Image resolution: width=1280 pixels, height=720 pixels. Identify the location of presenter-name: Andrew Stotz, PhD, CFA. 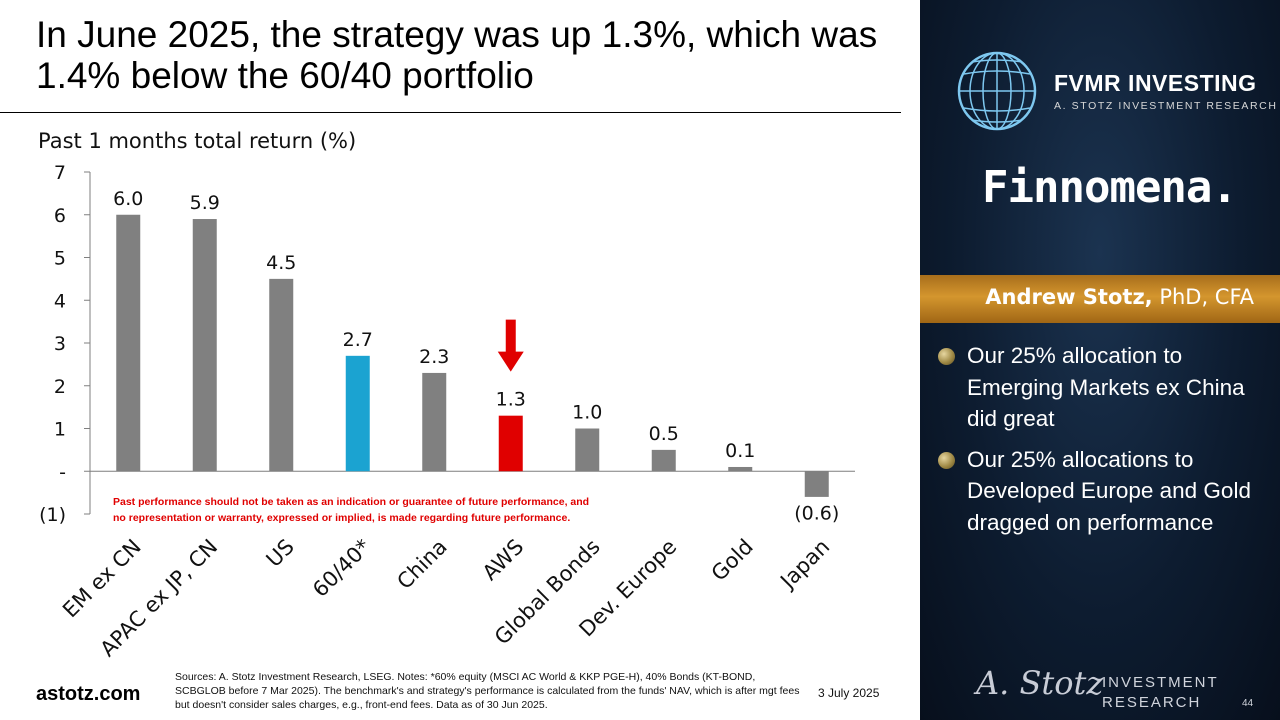
(1119, 297).